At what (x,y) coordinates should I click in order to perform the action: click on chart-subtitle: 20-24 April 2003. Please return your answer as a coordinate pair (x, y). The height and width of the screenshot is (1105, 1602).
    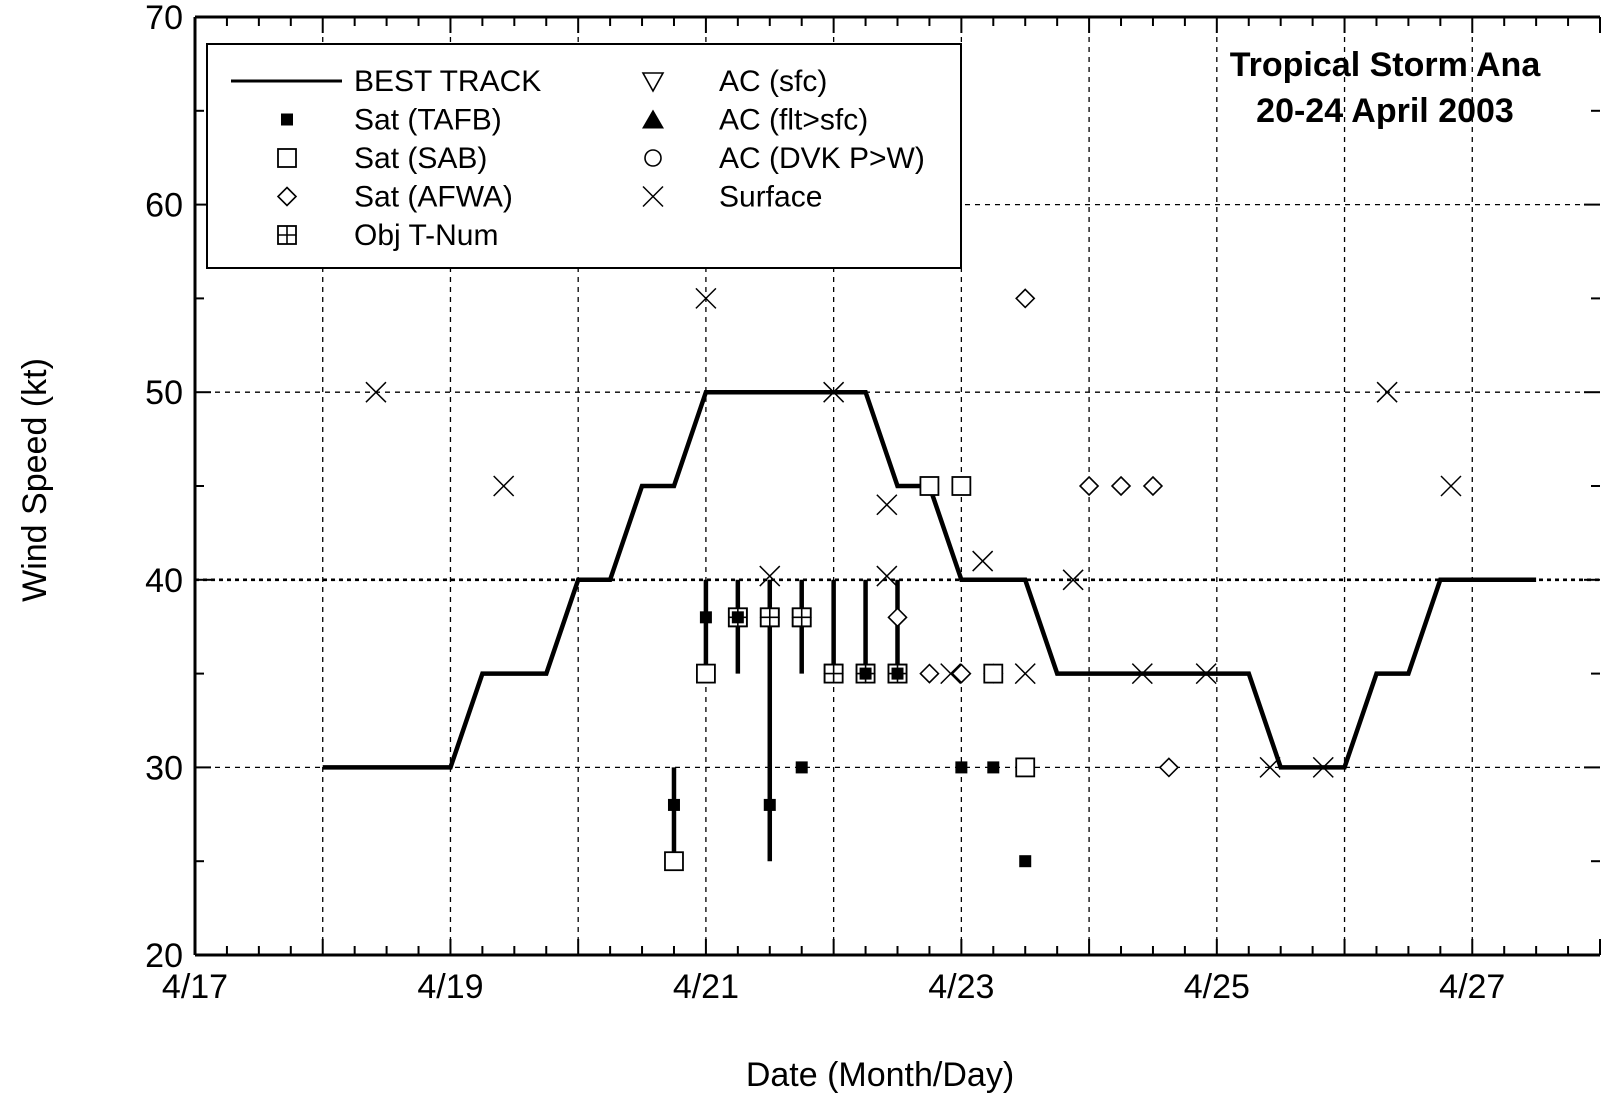
    Looking at the image, I should click on (1385, 111).